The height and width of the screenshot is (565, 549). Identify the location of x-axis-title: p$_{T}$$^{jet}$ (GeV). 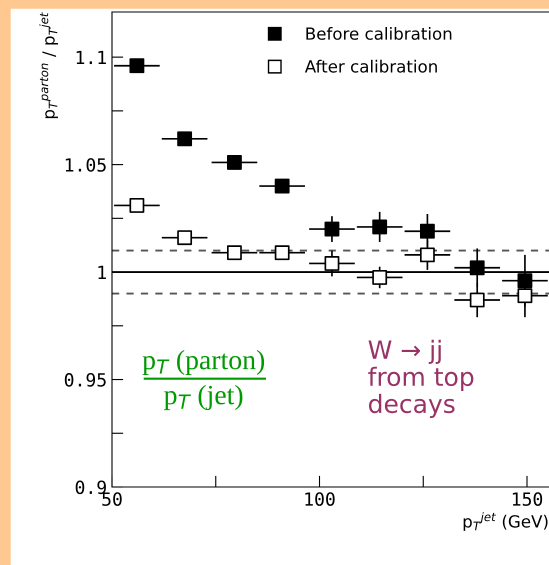
(506, 521).